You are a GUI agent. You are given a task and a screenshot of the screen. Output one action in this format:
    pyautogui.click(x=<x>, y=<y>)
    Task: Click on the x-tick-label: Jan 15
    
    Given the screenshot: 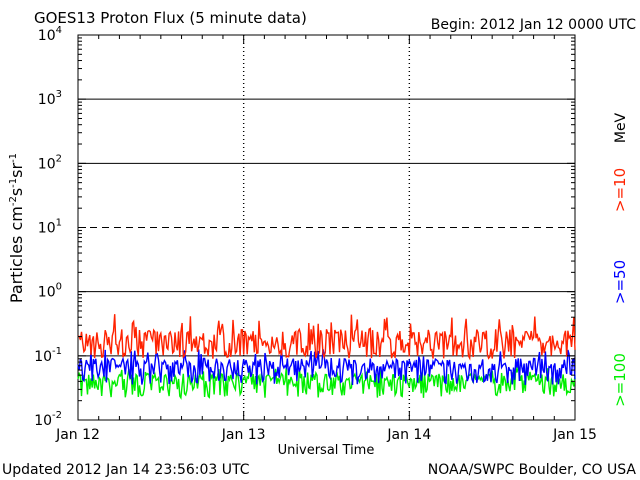 What is the action you would take?
    pyautogui.click(x=574, y=435)
    